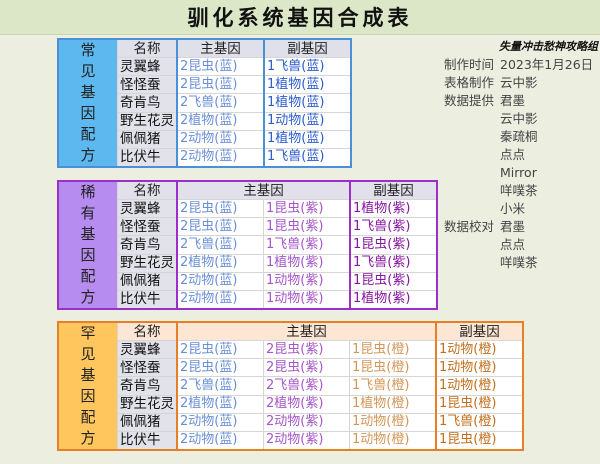 Image resolution: width=600 pixels, height=464 pixels. I want to click on section-label: 常见基因配方, so click(88, 103).